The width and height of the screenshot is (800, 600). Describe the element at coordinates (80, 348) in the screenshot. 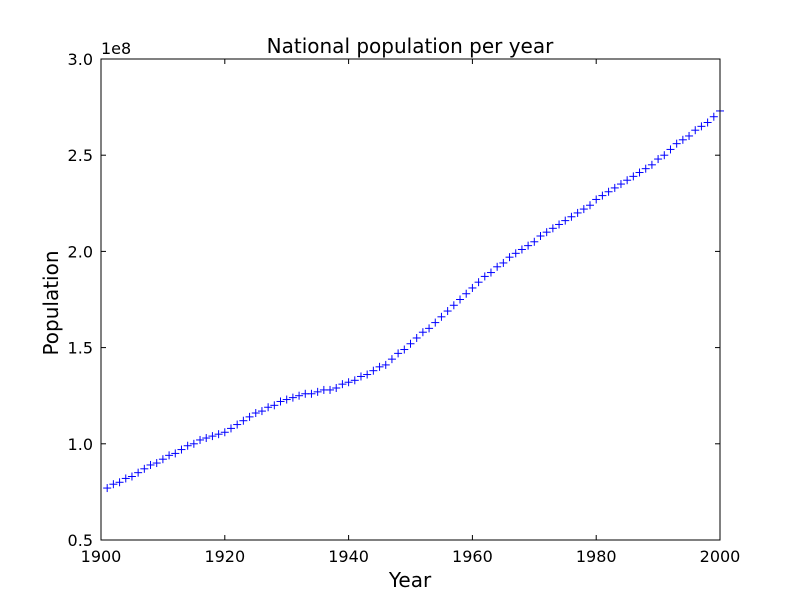

I see `y-tick-label: 1.5` at that location.